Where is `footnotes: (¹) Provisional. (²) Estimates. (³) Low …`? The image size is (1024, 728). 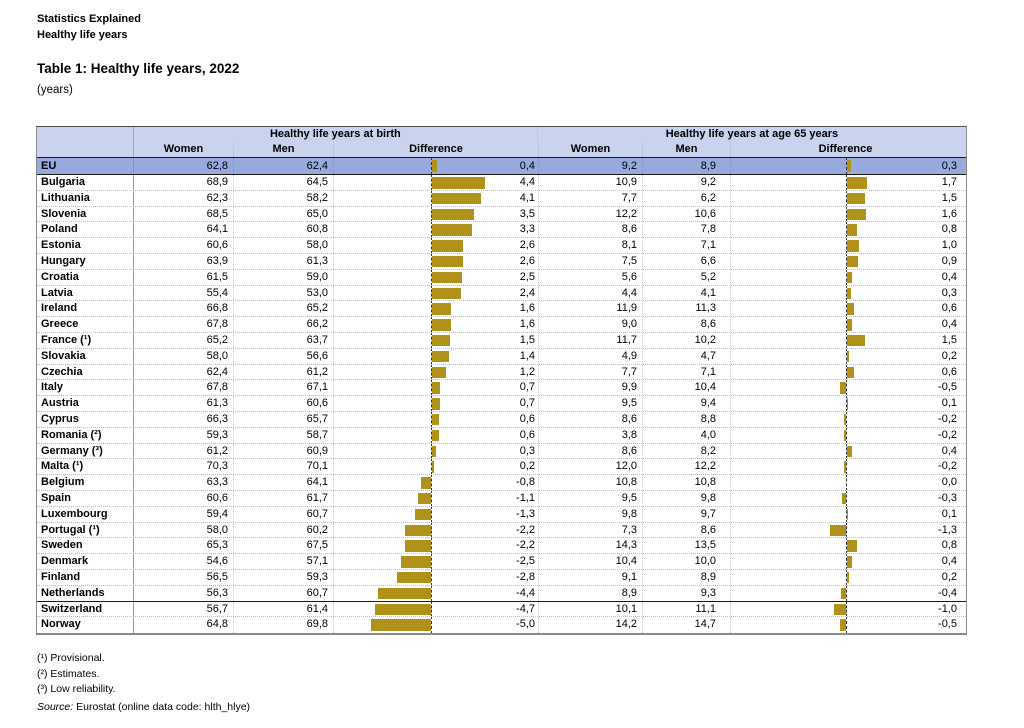
footnotes: (¹) Provisional. (²) Estimates. (³) Low … is located at coordinates (76, 674).